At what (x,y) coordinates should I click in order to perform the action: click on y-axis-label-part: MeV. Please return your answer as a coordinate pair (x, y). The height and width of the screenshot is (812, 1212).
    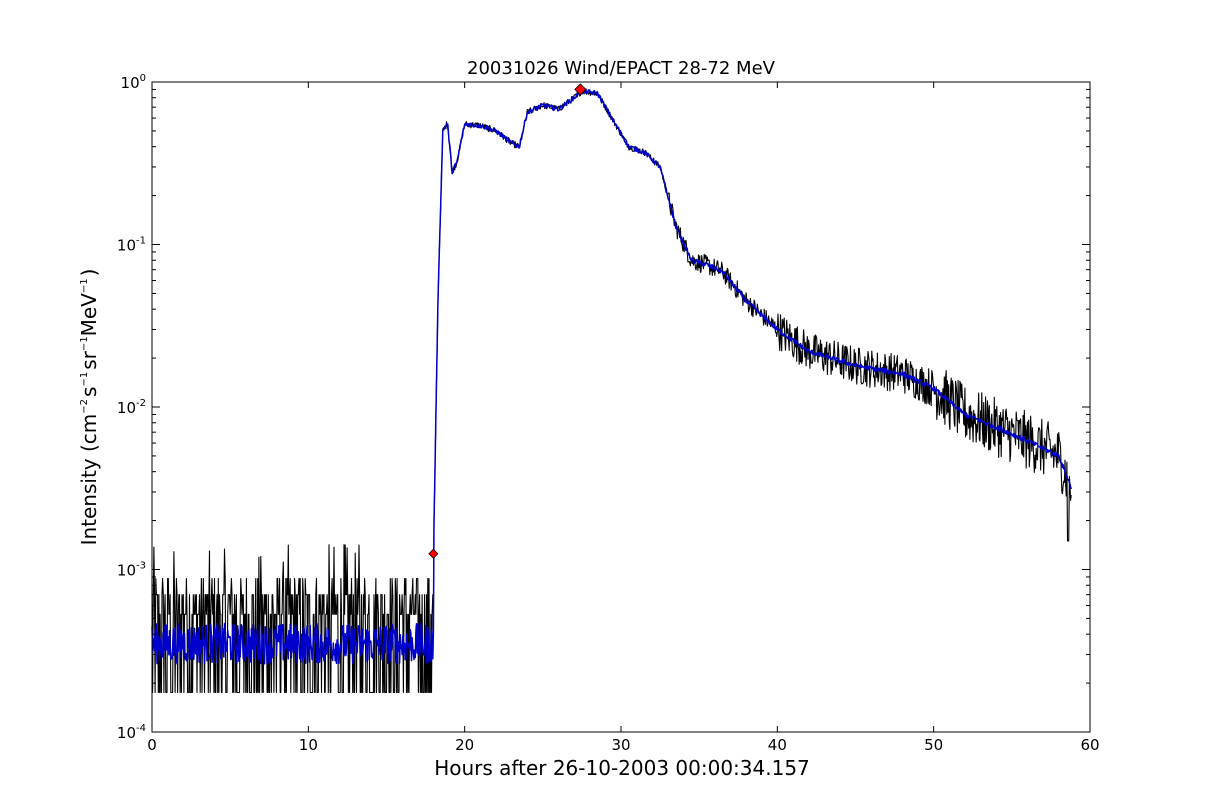
    Looking at the image, I should click on (89, 315).